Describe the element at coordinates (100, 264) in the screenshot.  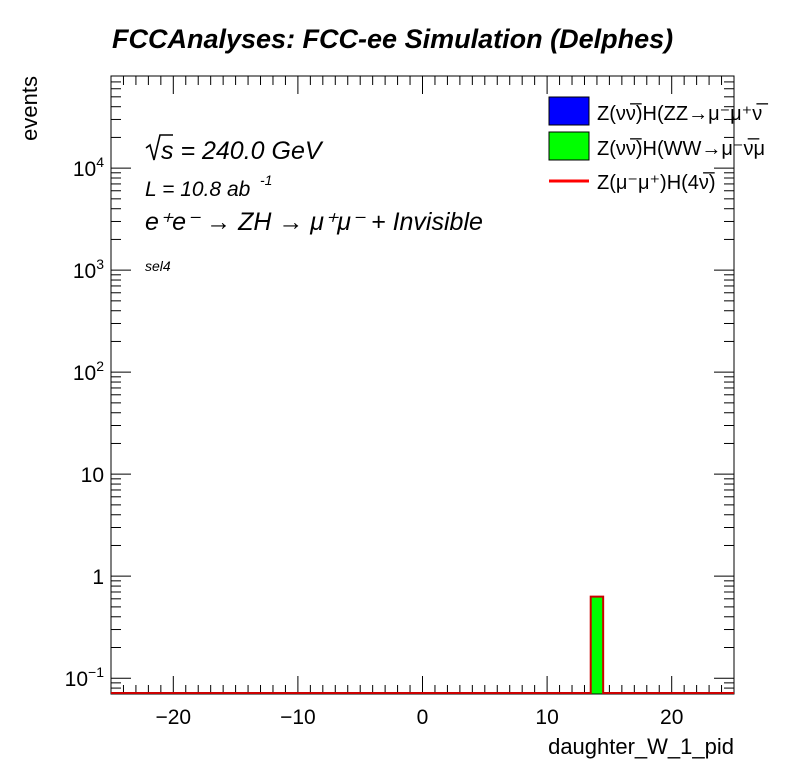
I see `y-tick-exponent: 3` at that location.